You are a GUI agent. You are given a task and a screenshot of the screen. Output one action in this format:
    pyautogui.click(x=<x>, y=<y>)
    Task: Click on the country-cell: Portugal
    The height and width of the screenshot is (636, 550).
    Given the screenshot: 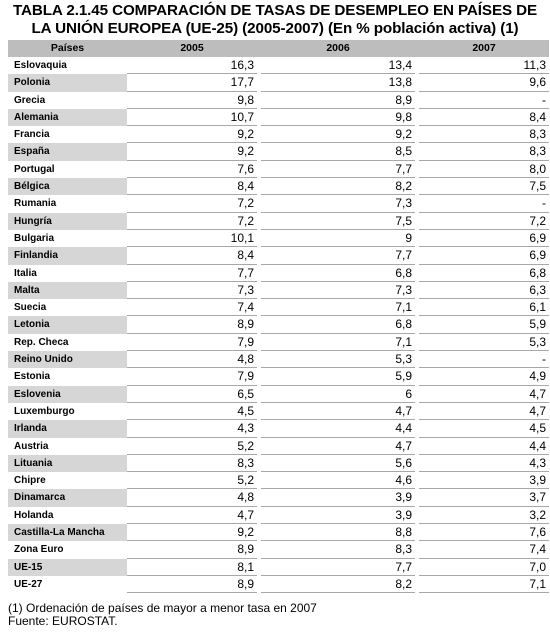 What is the action you would take?
    pyautogui.click(x=34, y=169)
    